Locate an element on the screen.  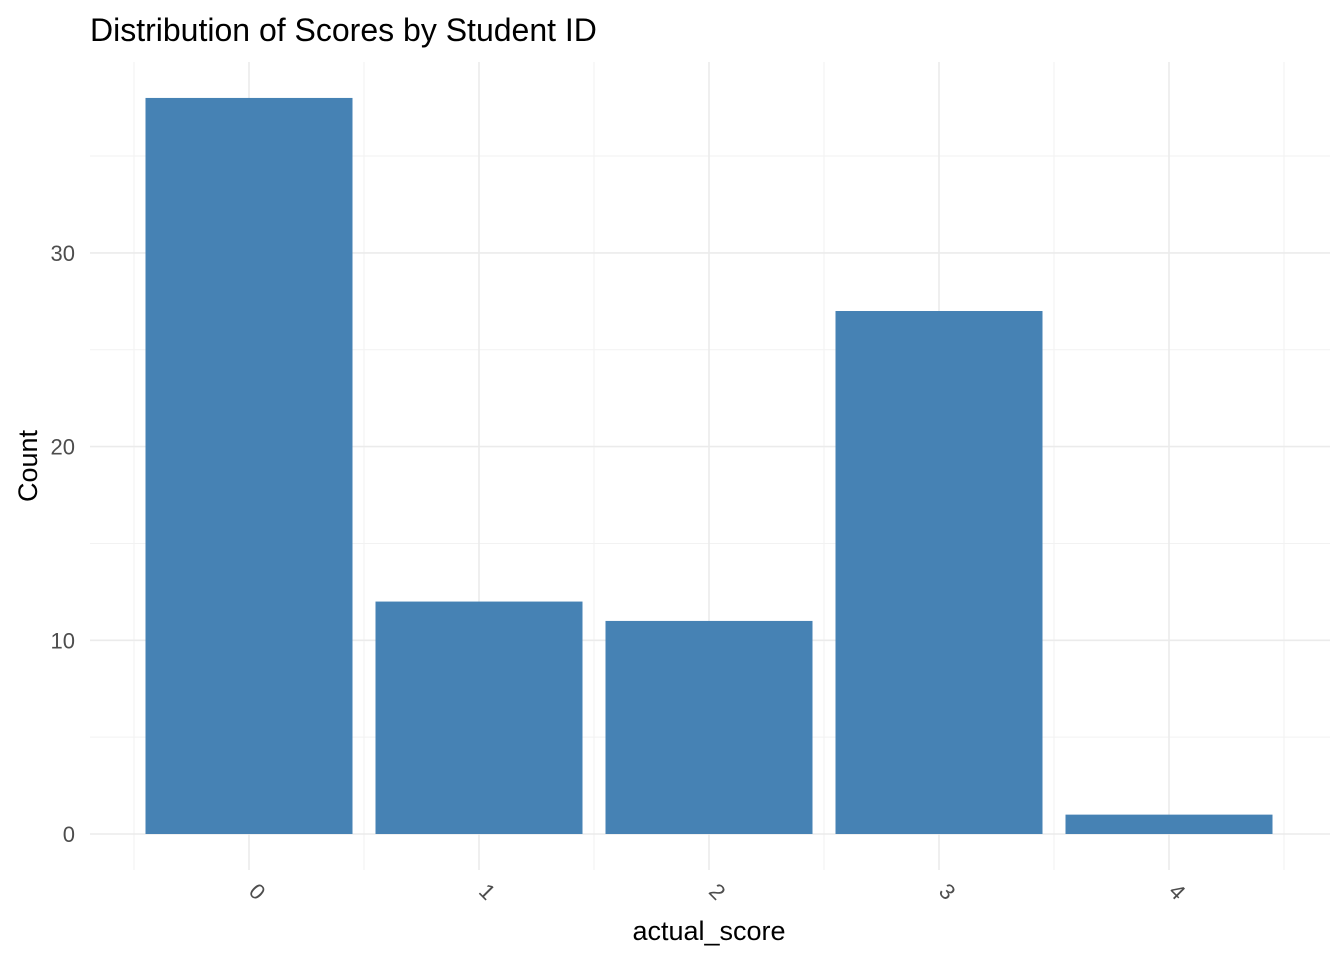
y-axis-title: Count is located at coordinates (28, 465).